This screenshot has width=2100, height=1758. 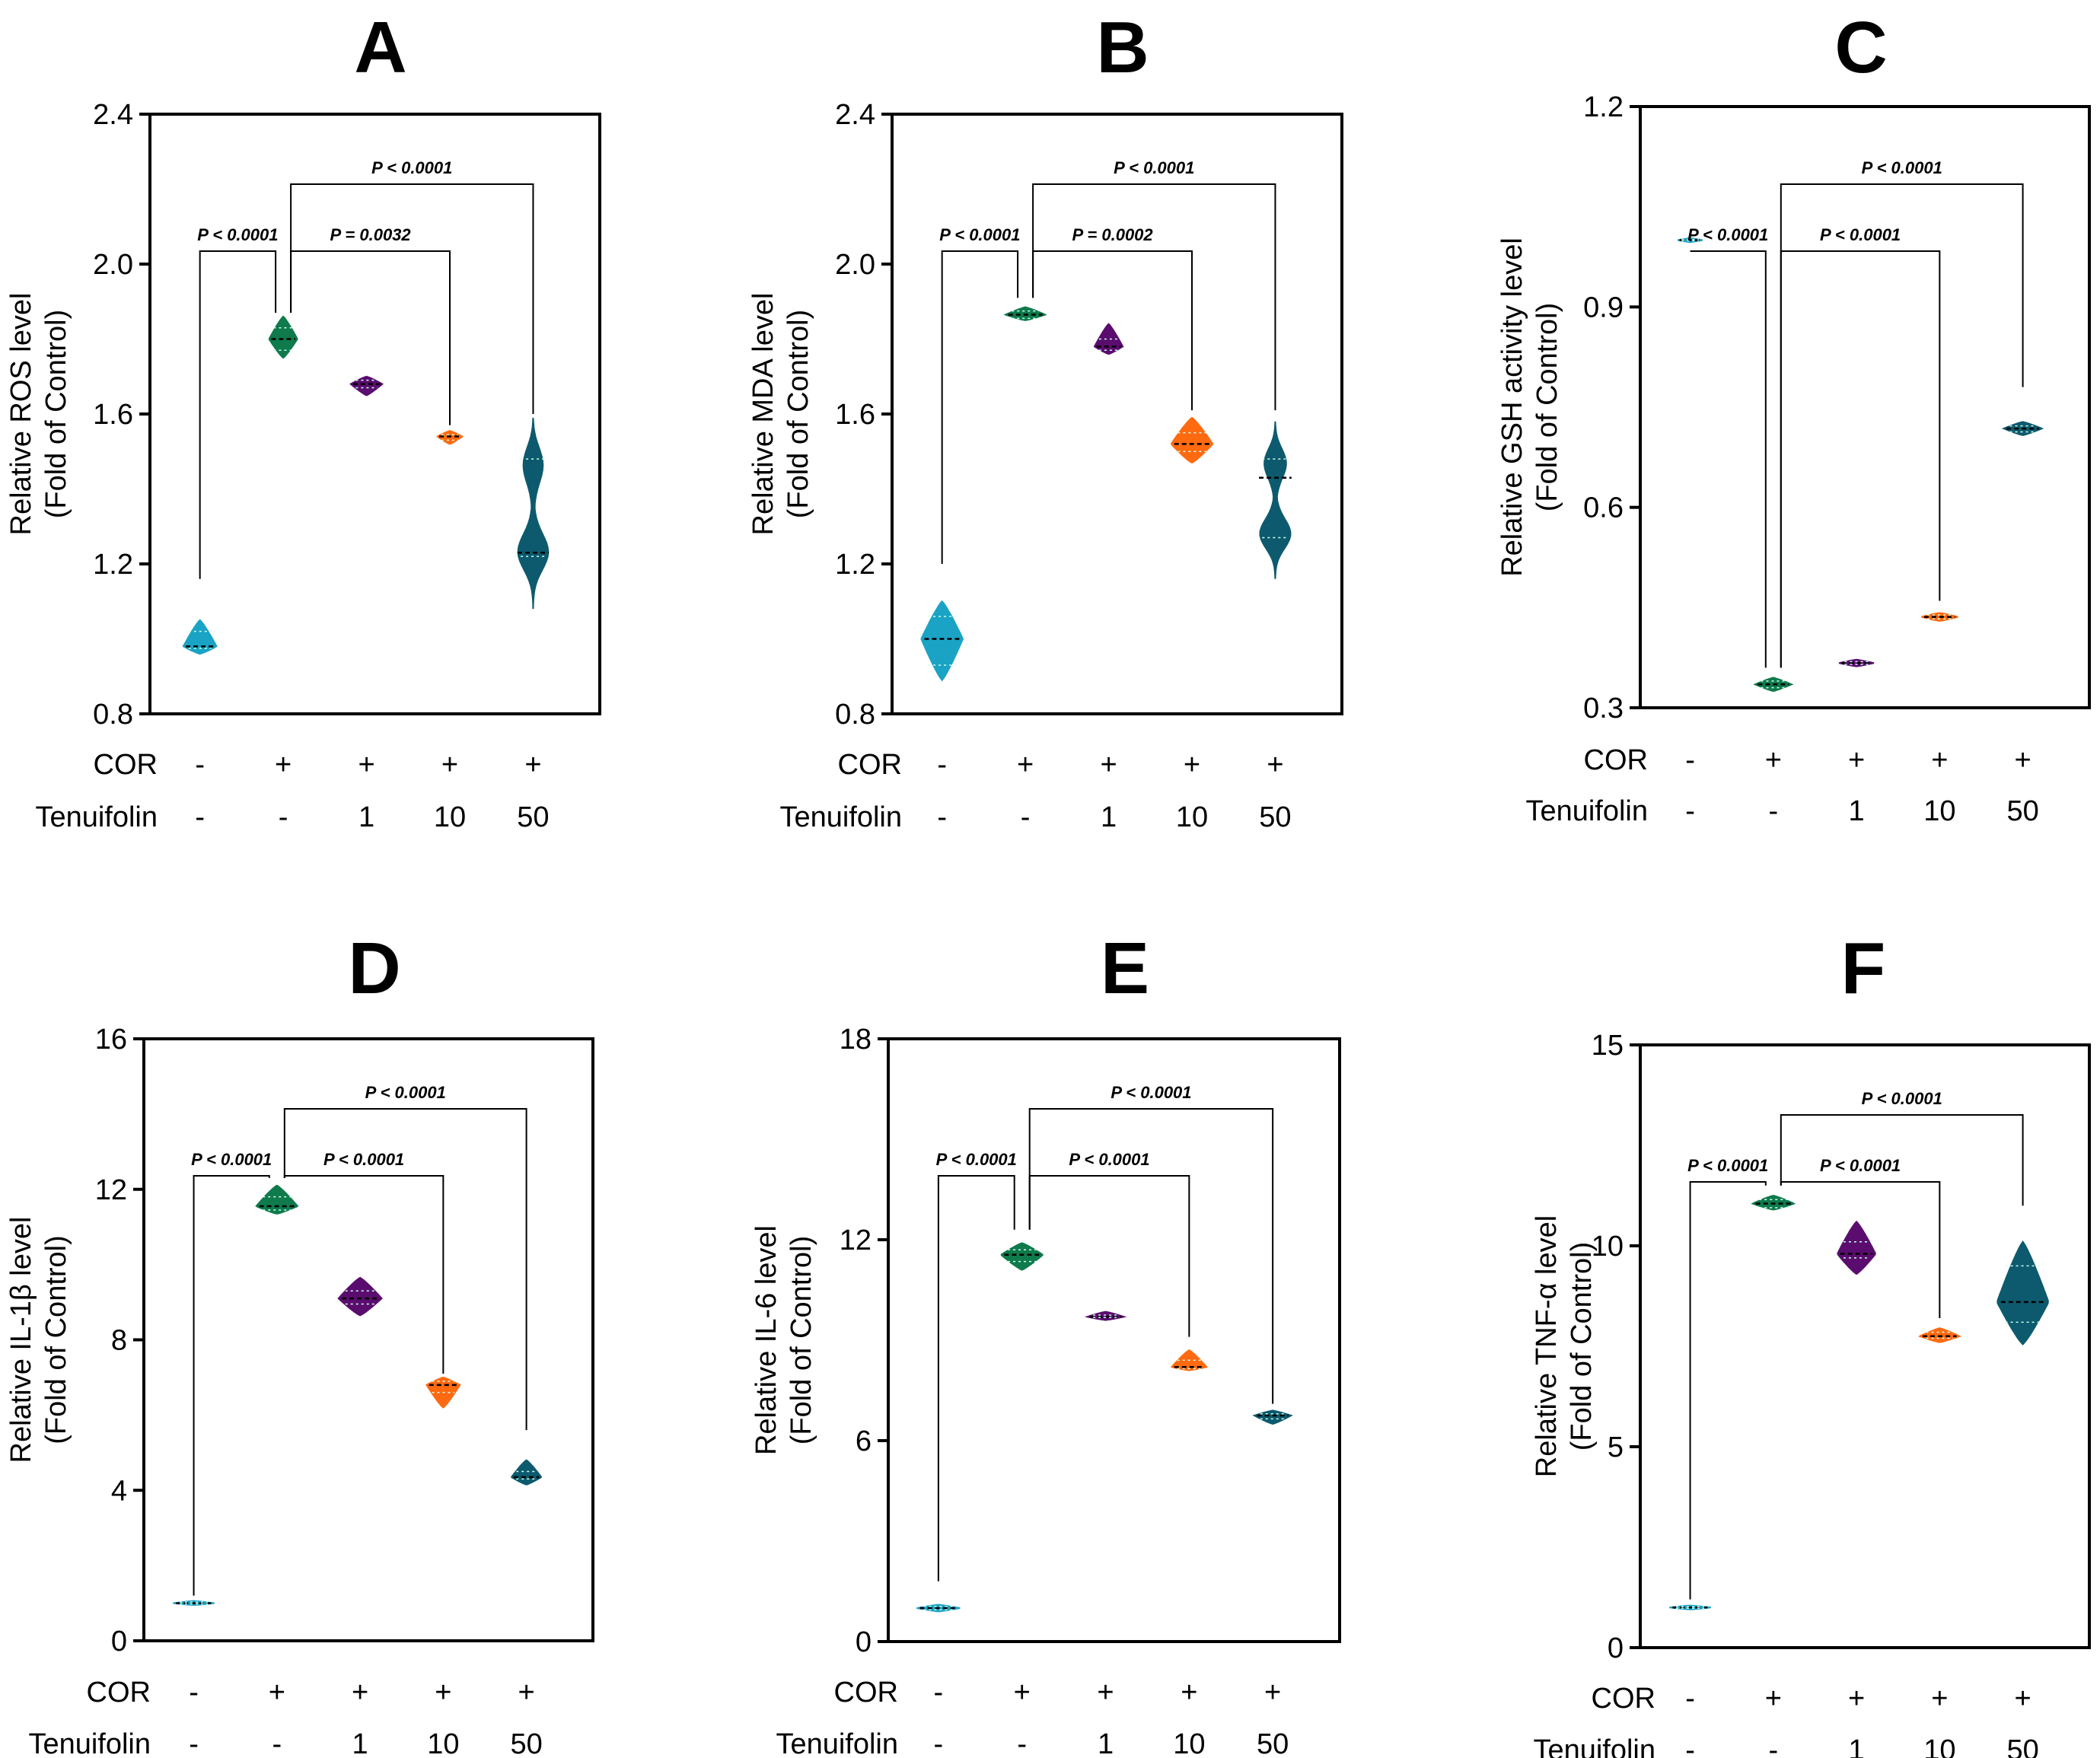 I want to click on y-tick-label: 12, so click(x=111, y=1190).